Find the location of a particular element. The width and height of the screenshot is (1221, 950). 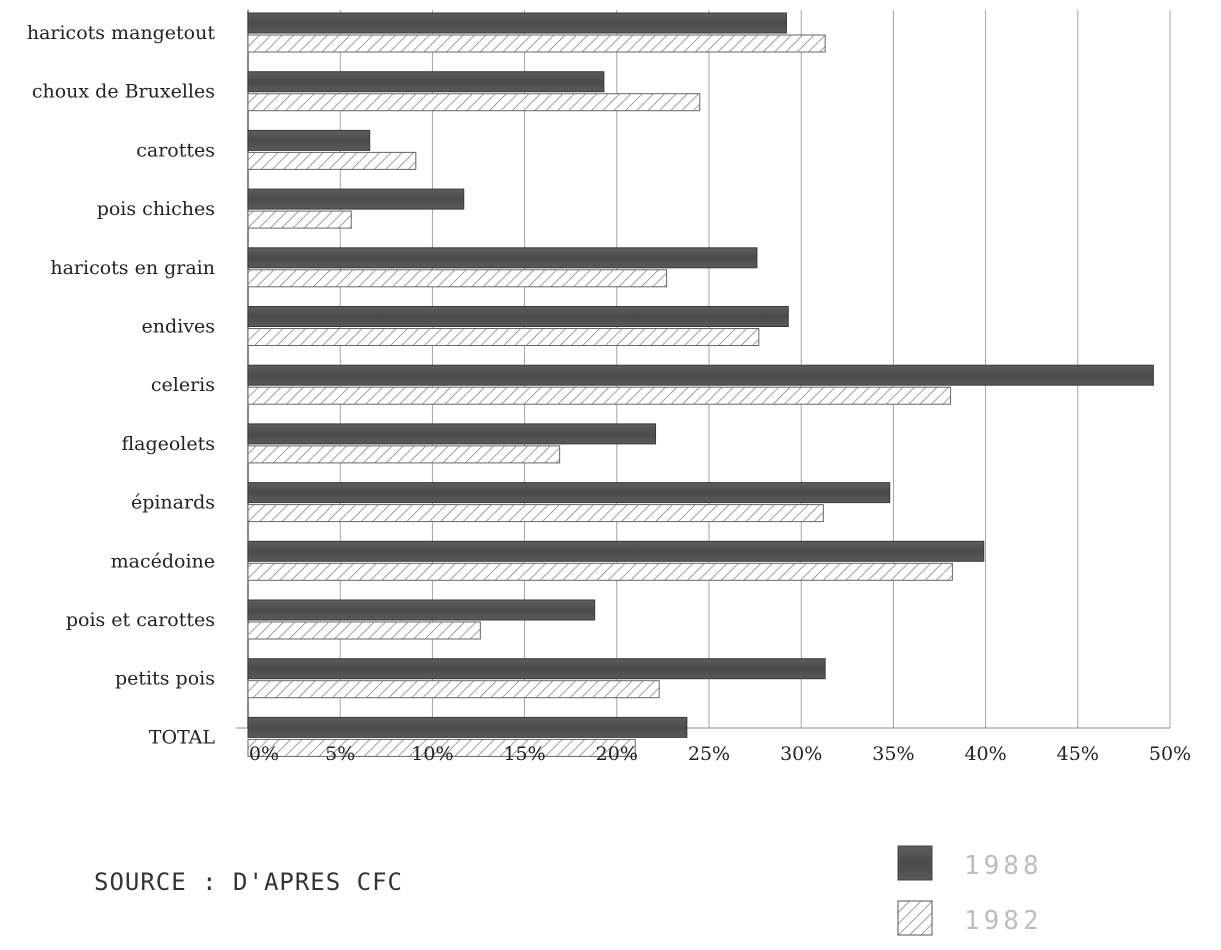

category-label: petits pois is located at coordinates (165, 679).